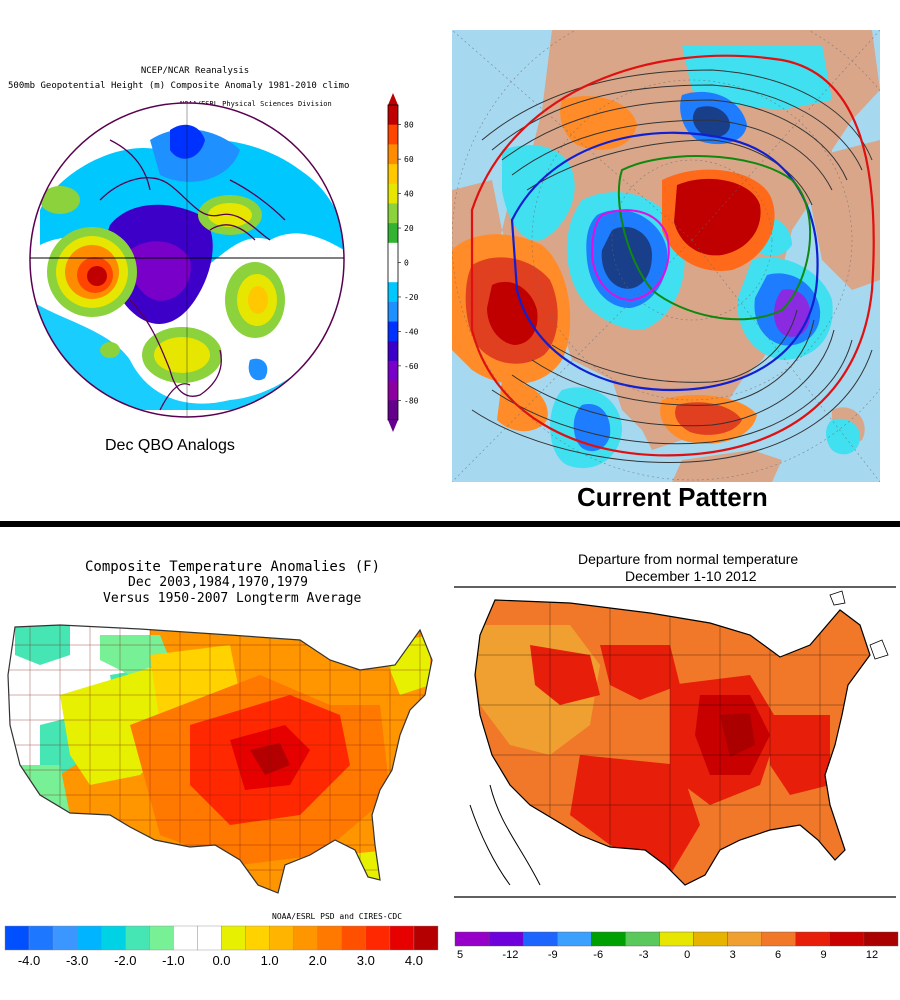 This screenshot has height=1000, width=900. What do you see at coordinates (77, 960) in the screenshot?
I see `scale-tick-label: -3.0` at bounding box center [77, 960].